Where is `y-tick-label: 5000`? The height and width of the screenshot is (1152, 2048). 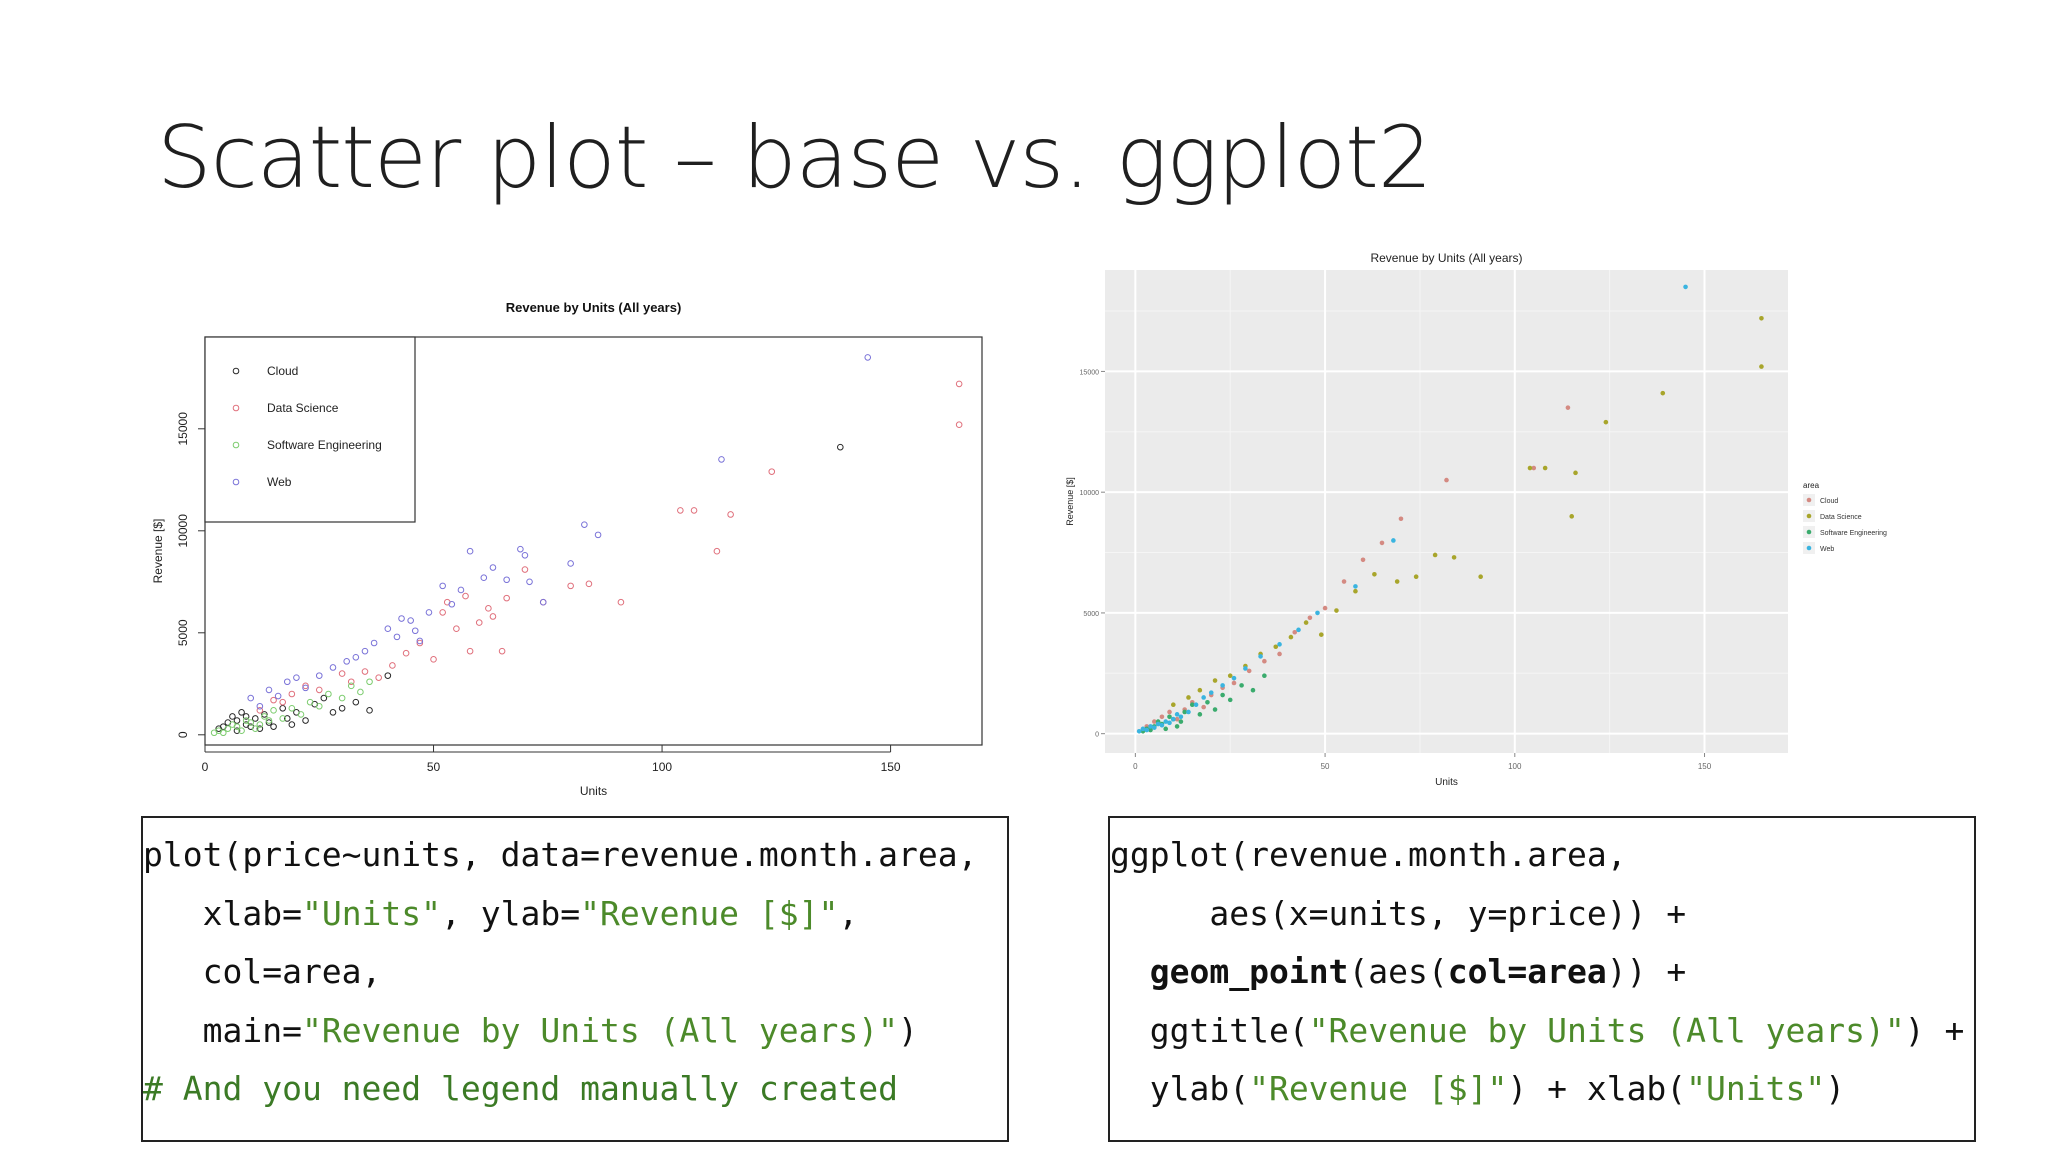 y-tick-label: 5000 is located at coordinates (183, 632).